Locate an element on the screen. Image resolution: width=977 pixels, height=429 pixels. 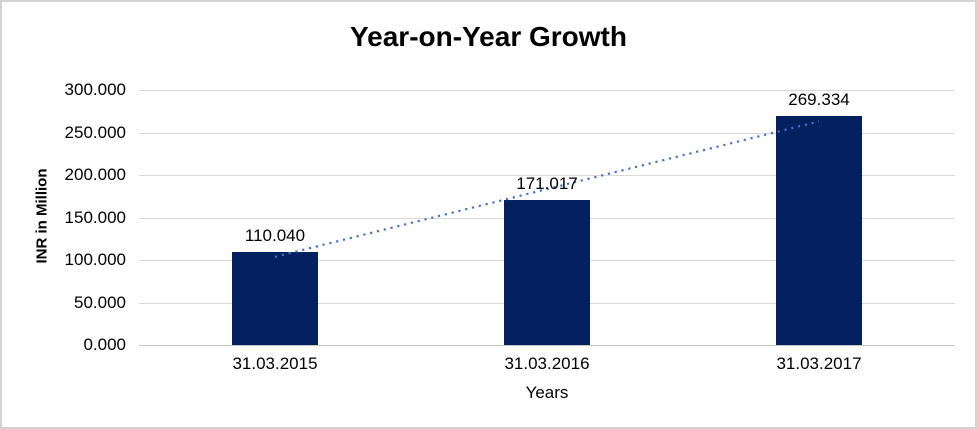
x-tick-label: 31.03.2015 is located at coordinates (275, 363).